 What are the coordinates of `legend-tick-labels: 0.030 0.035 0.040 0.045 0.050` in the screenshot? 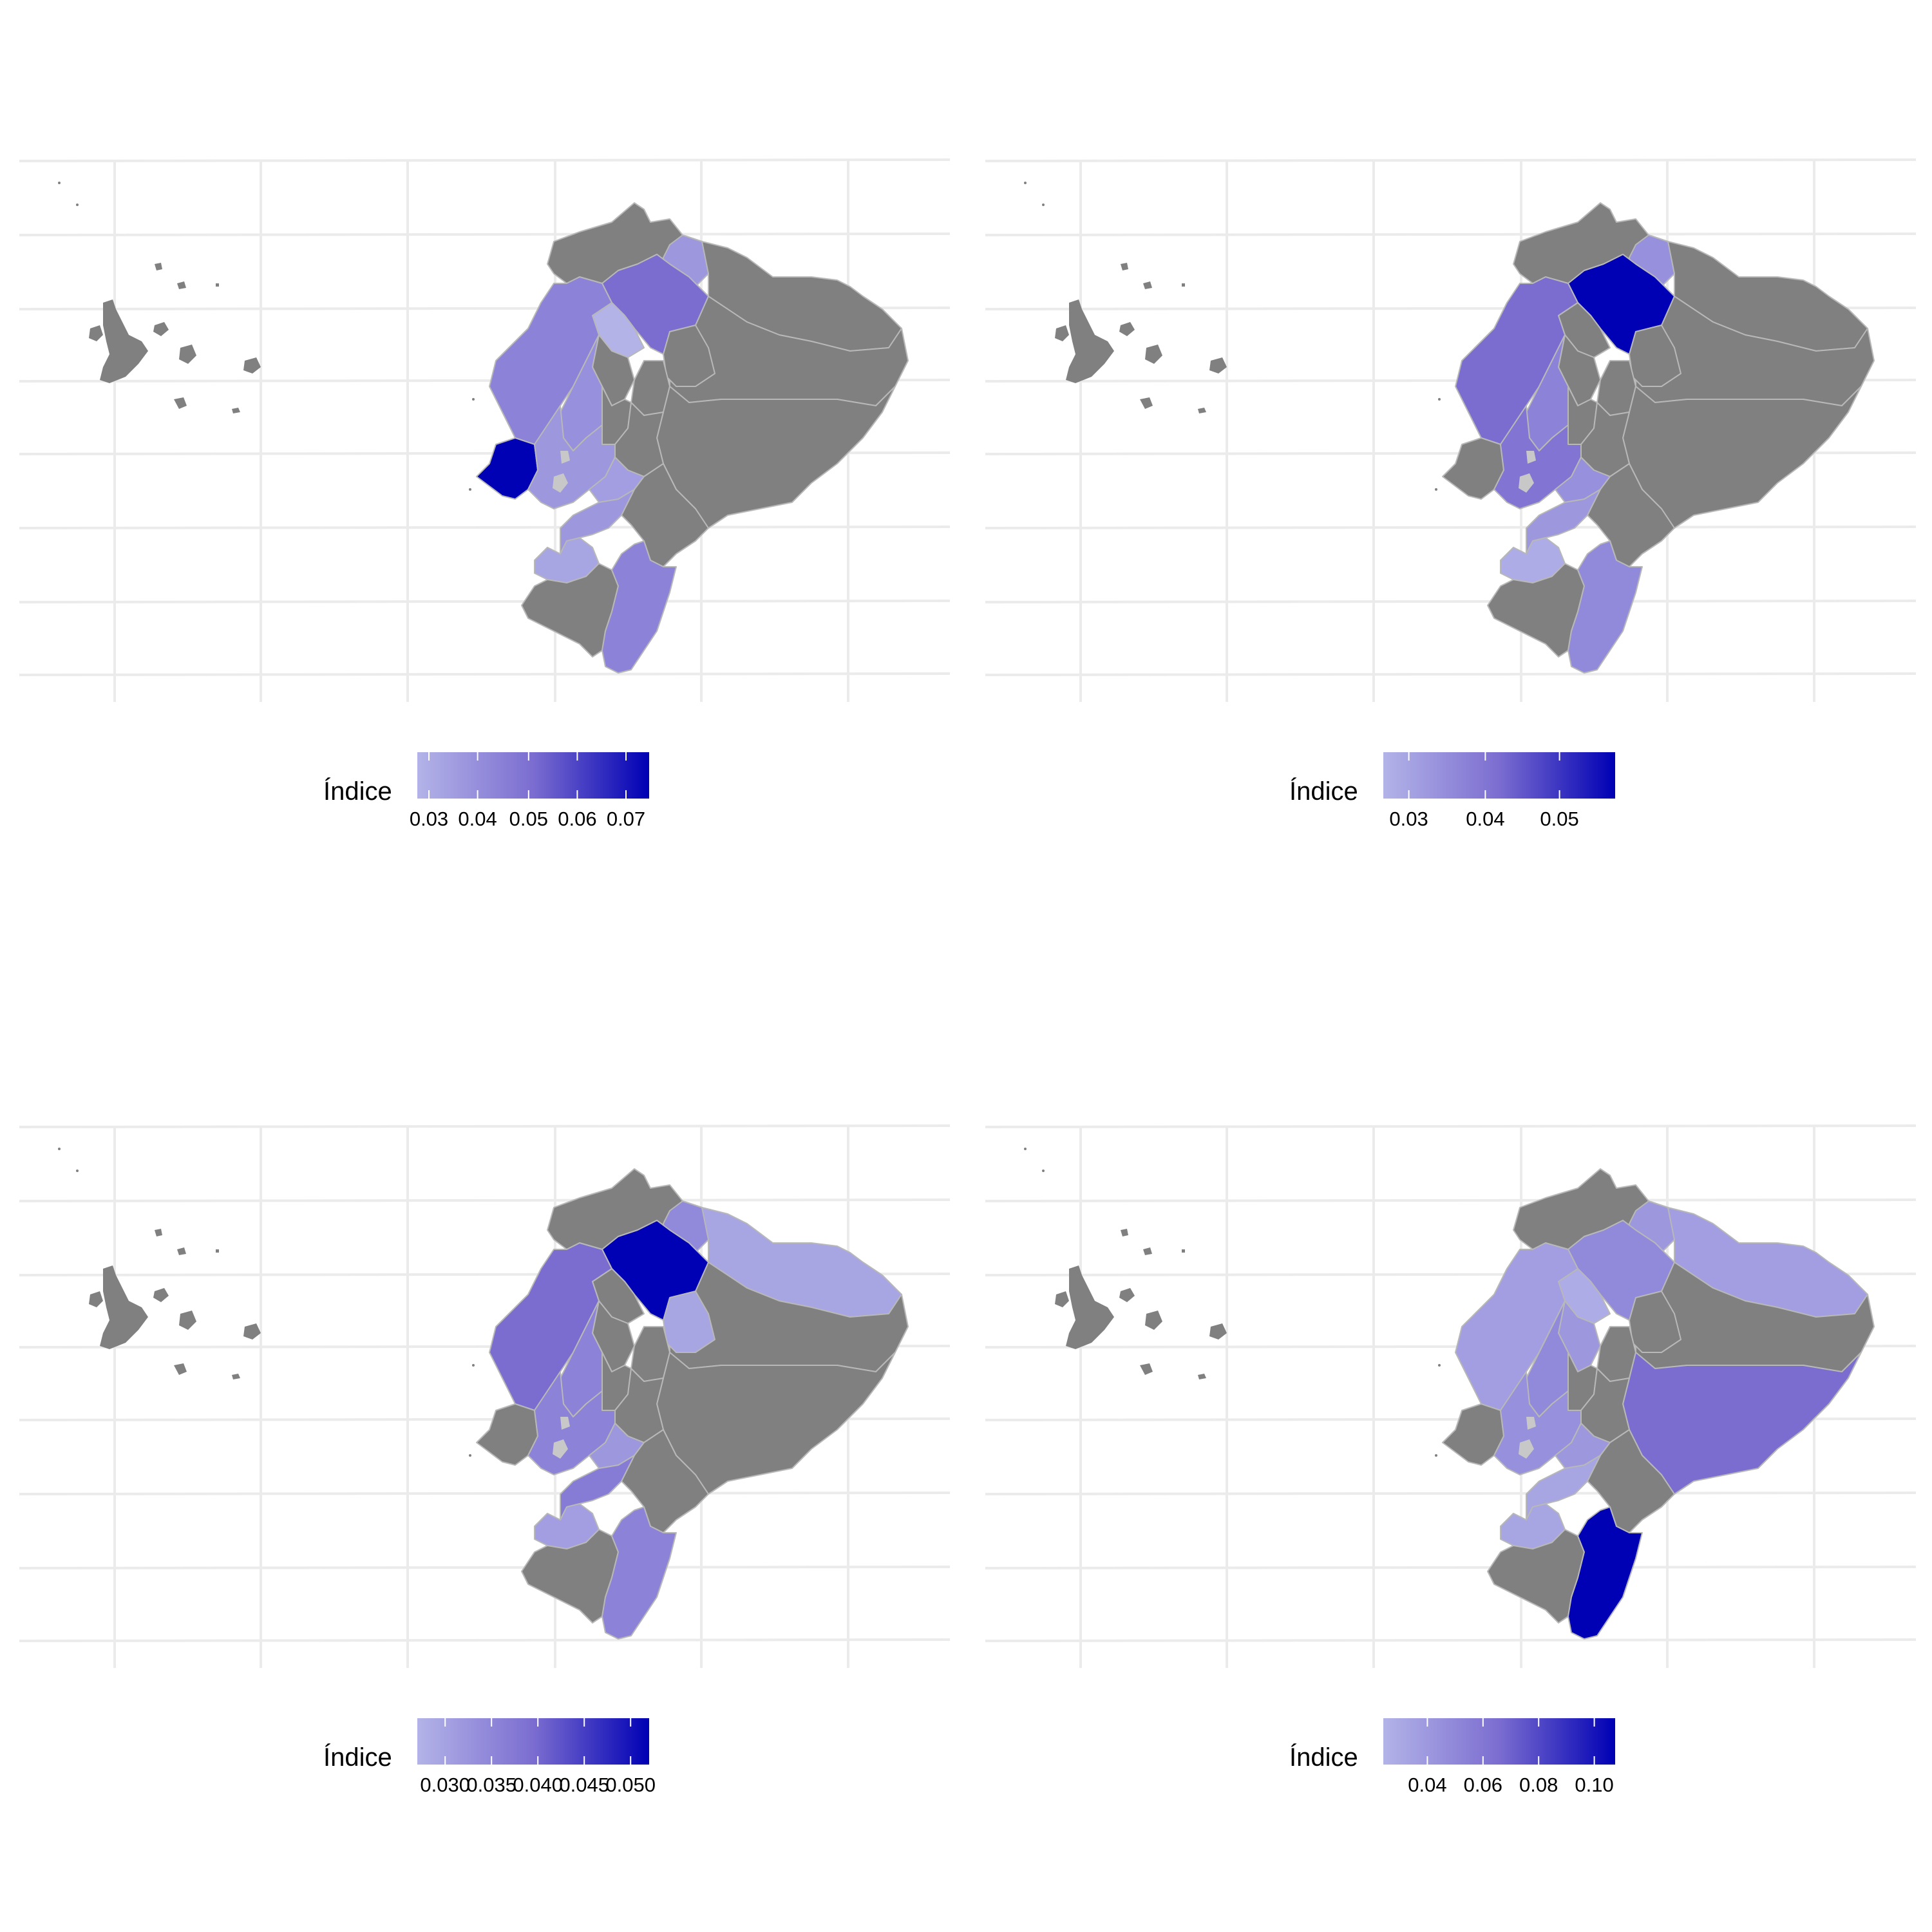 It's located at (537, 1787).